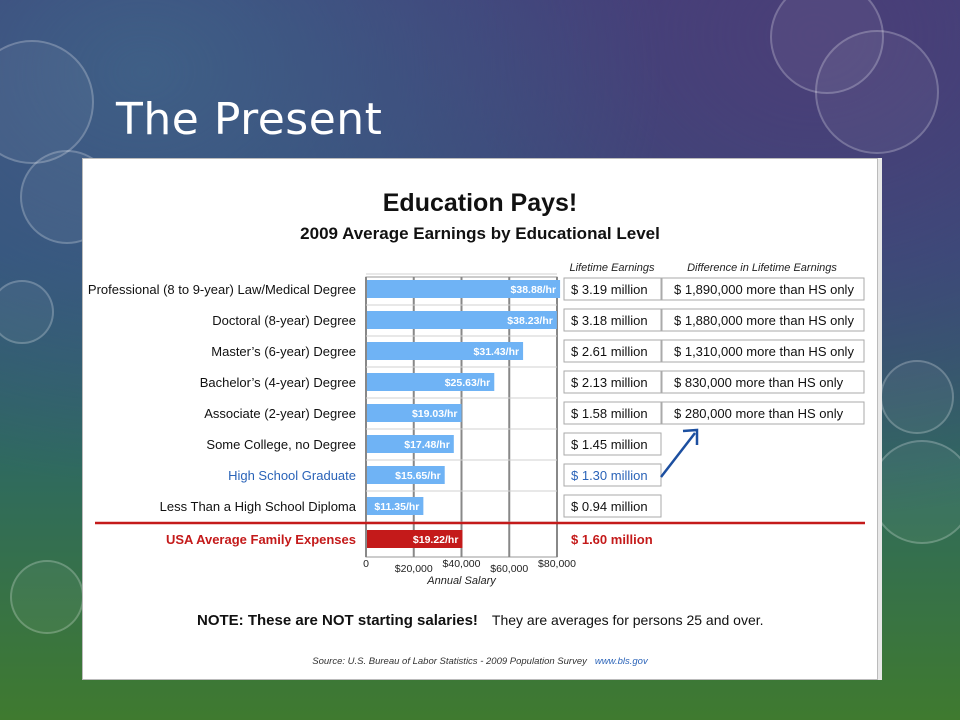 The height and width of the screenshot is (720, 960). I want to click on bar-value-label: $11.35/hr, so click(396, 507).